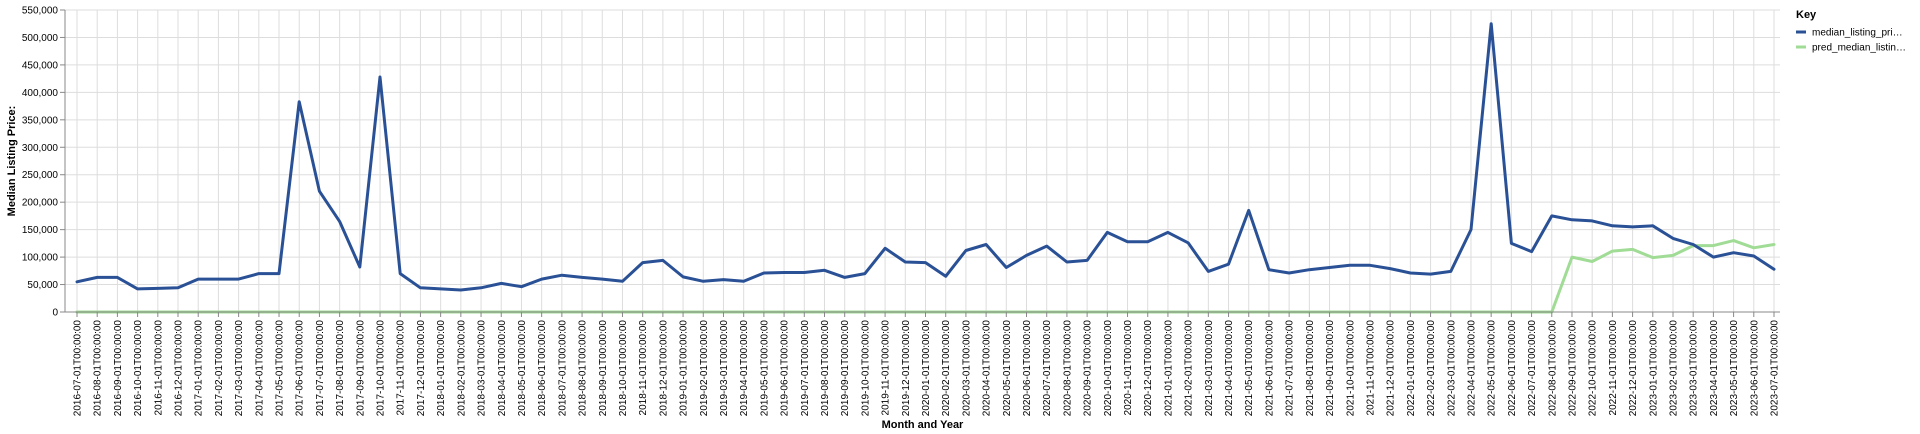 Image resolution: width=1920 pixels, height=434 pixels. Describe the element at coordinates (40, 120) in the screenshot. I see `y-tick-label: 350,000` at that location.